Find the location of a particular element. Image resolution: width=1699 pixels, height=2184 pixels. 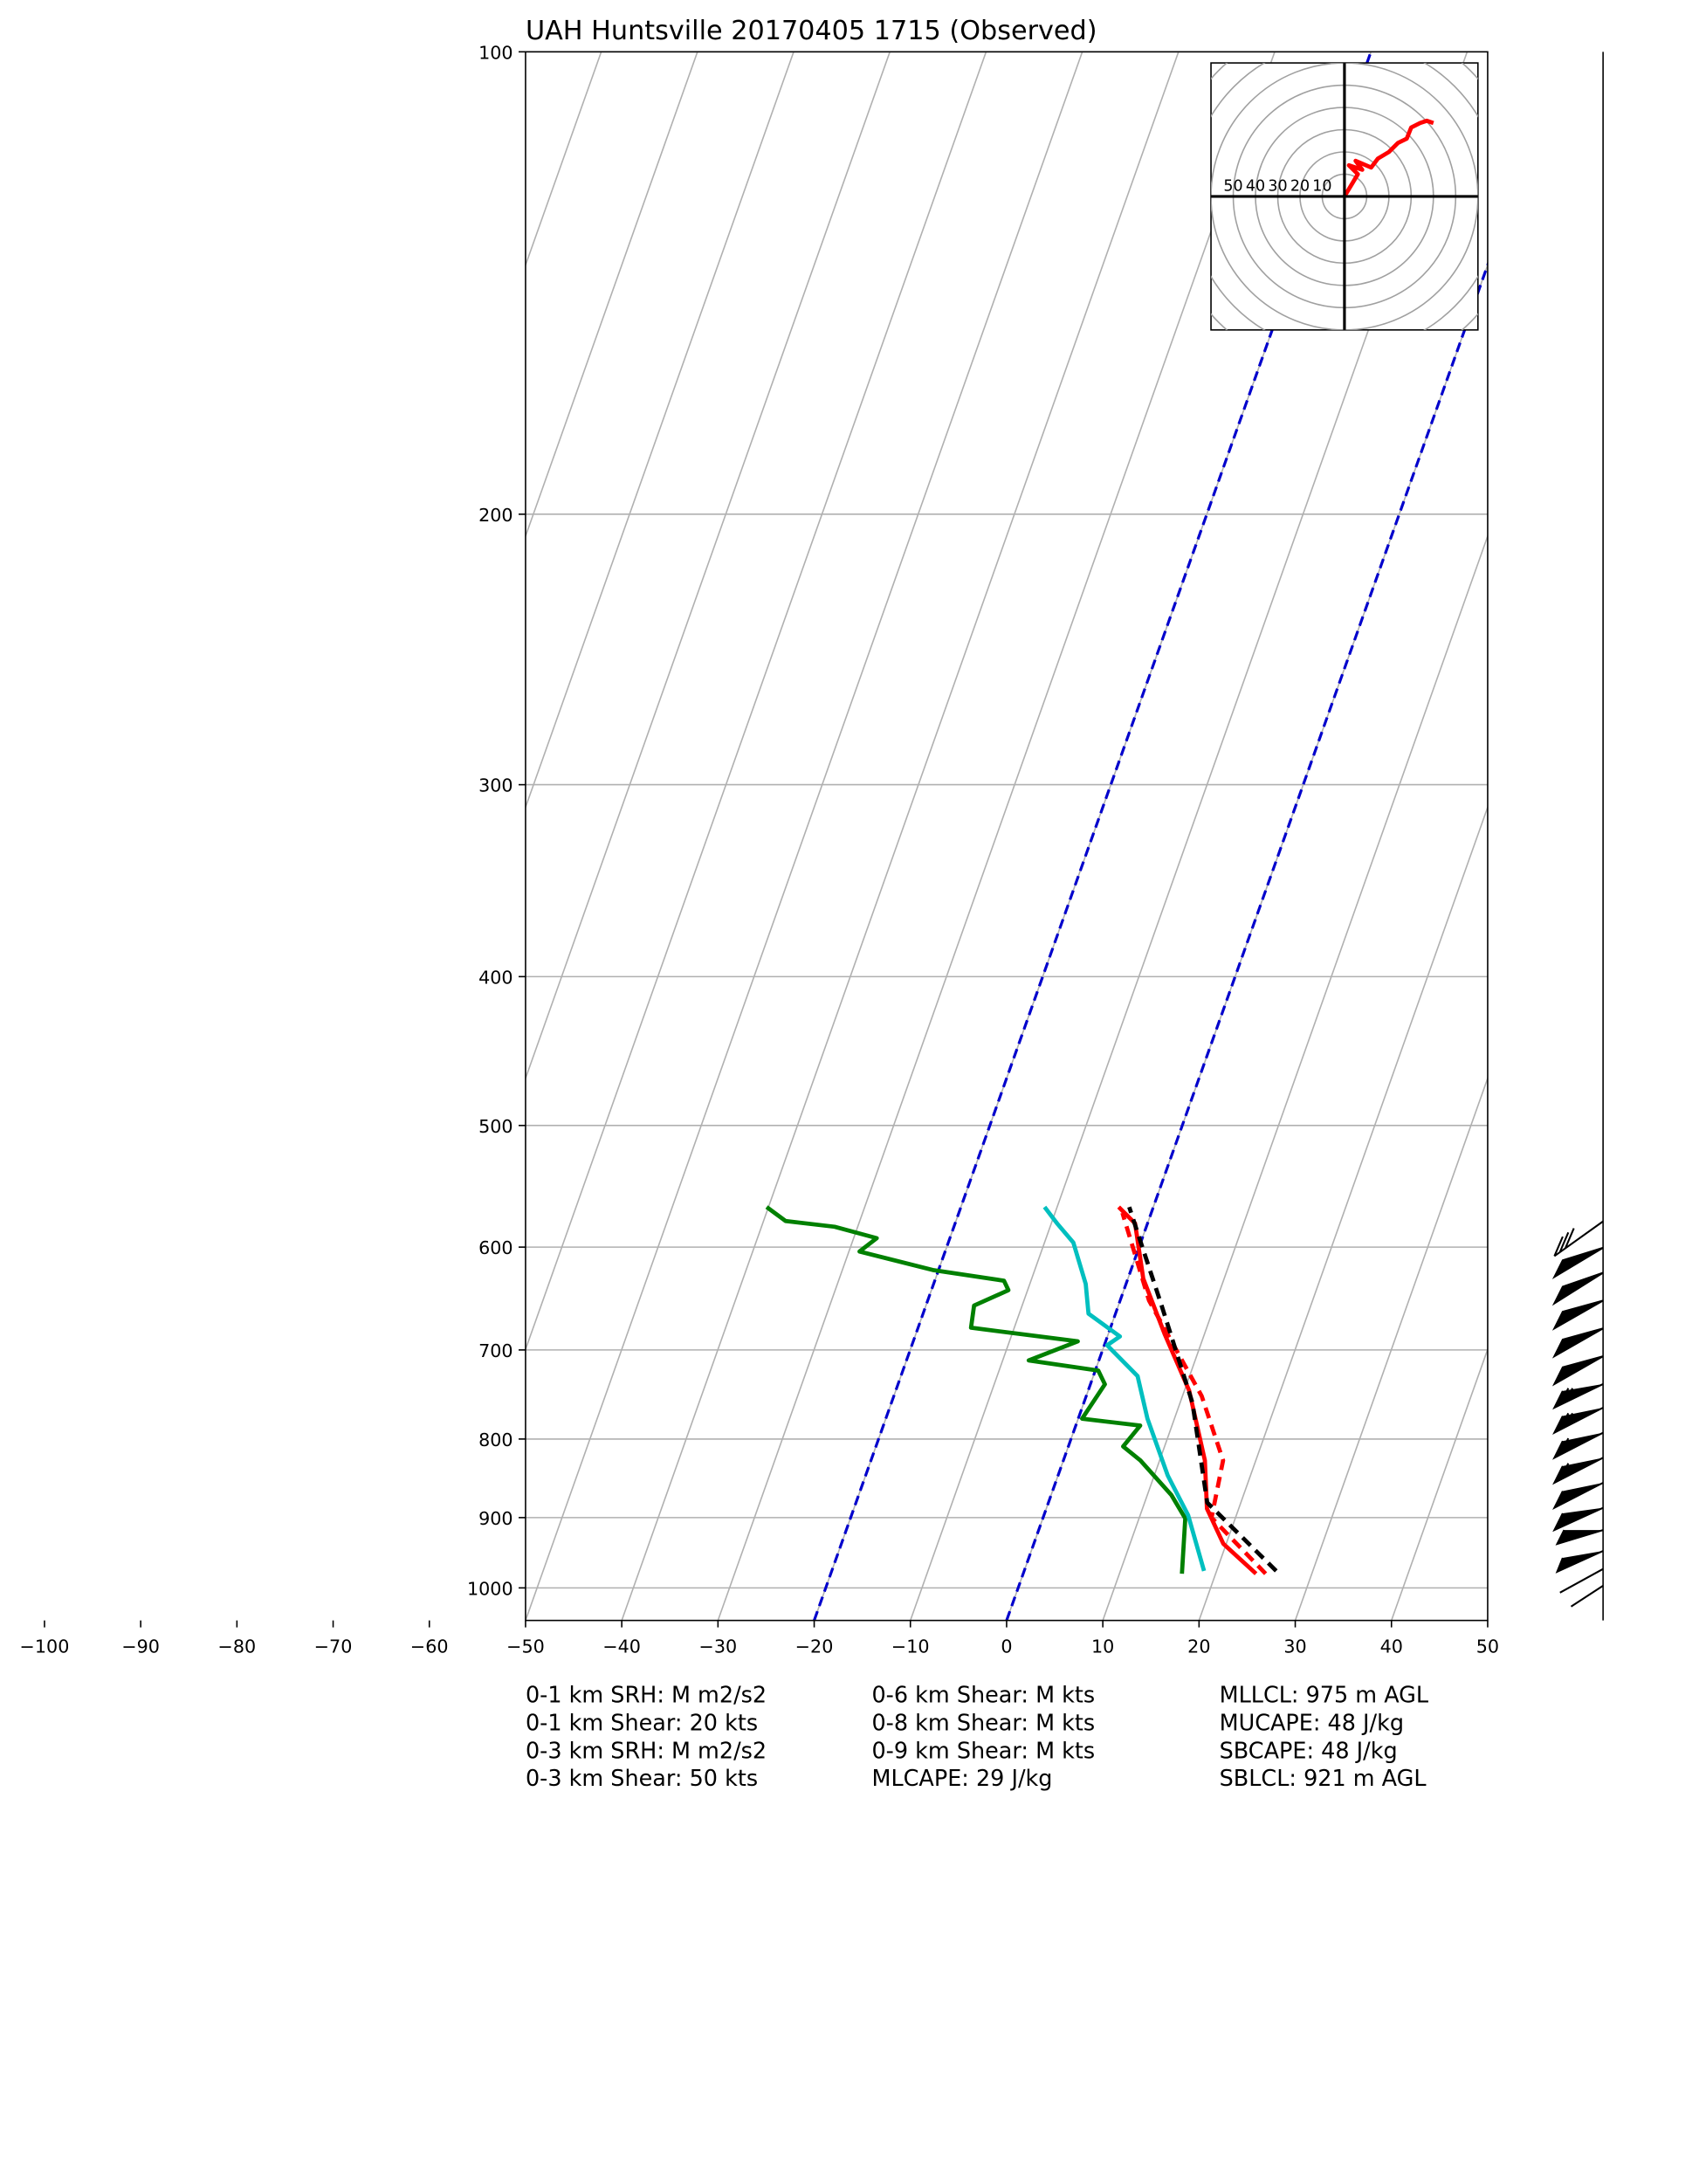

y-tick-label: 300 is located at coordinates (495, 785).